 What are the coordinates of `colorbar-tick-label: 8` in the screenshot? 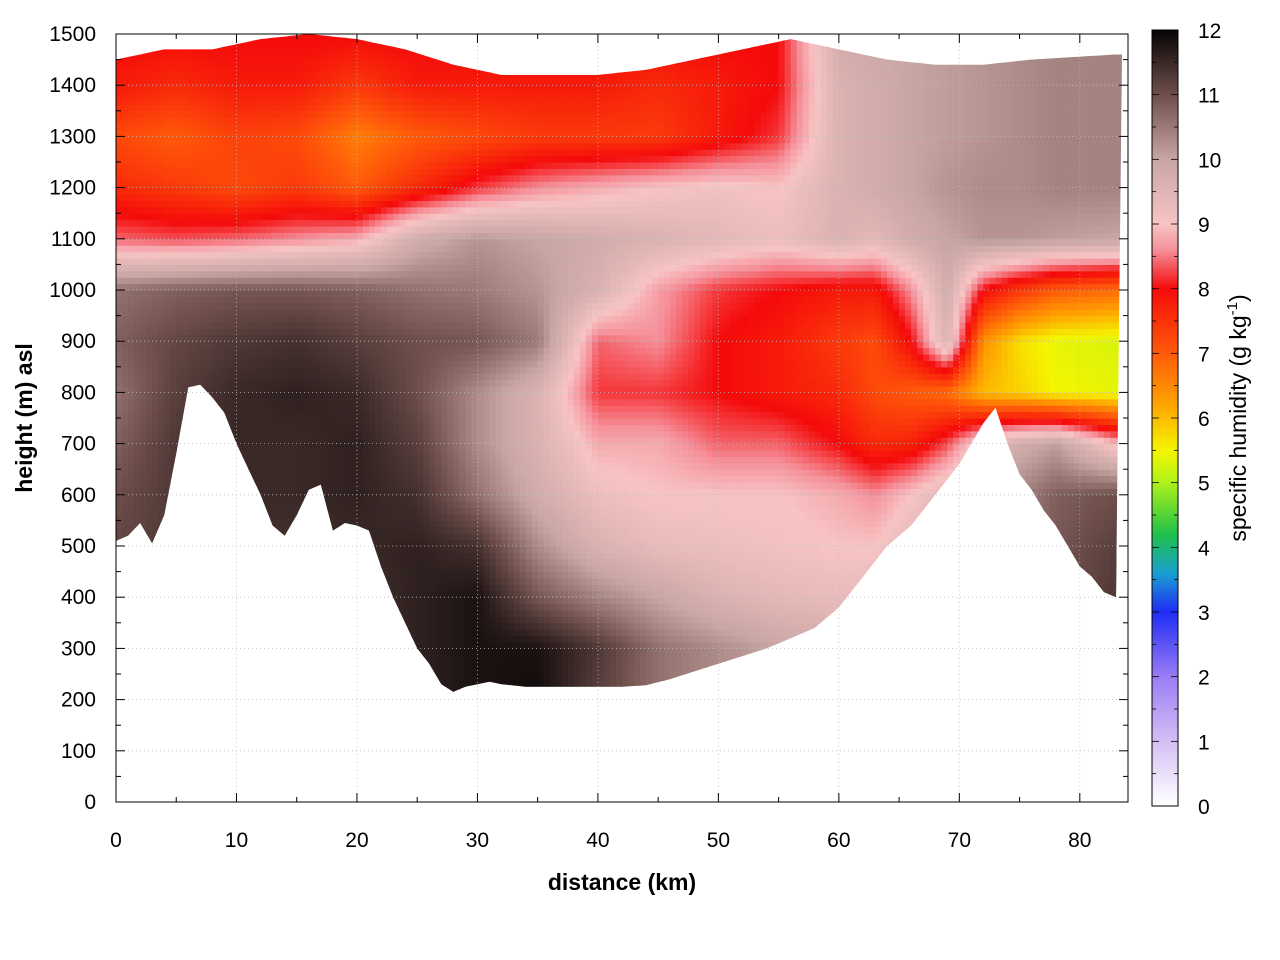 It's located at (1204, 290).